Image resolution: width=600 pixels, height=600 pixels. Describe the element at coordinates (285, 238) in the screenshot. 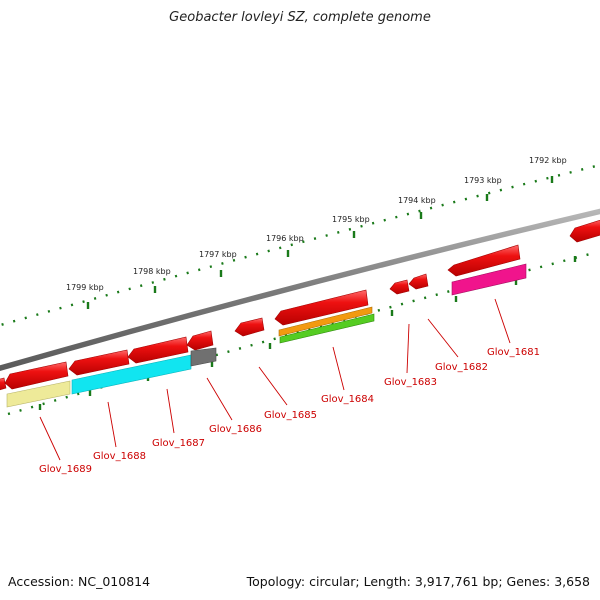

I see `scale-label-1796: 1796 kbp` at that location.